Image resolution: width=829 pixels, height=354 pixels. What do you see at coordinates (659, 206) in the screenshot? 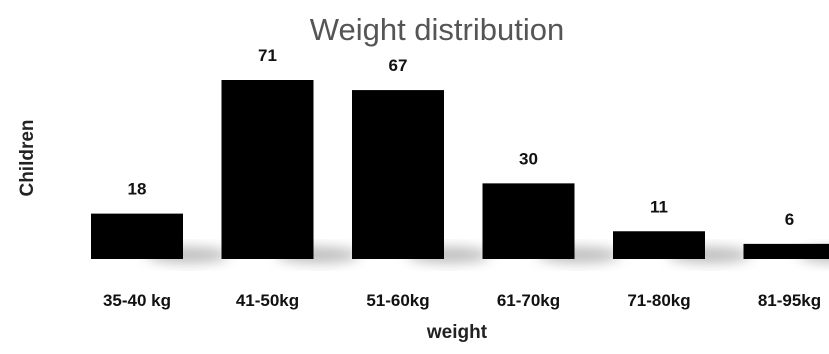
I see `data-label: 11` at bounding box center [659, 206].